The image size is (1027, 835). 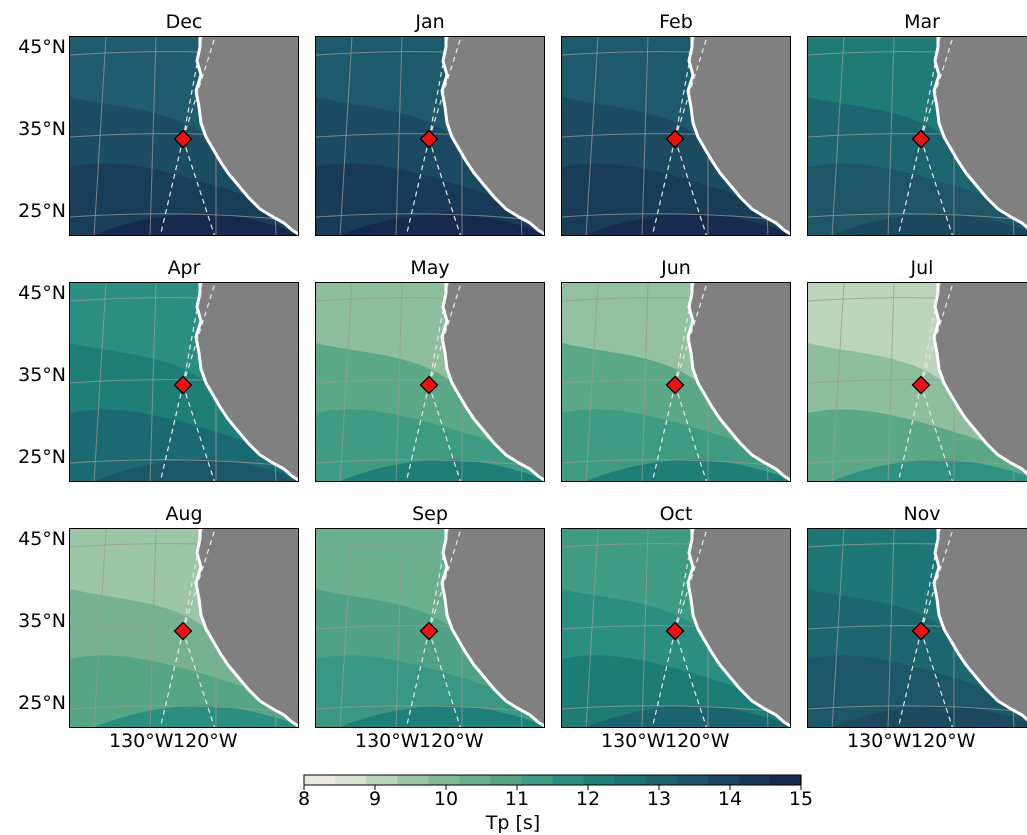 What do you see at coordinates (430, 22) in the screenshot?
I see `panel-title: Jan` at bounding box center [430, 22].